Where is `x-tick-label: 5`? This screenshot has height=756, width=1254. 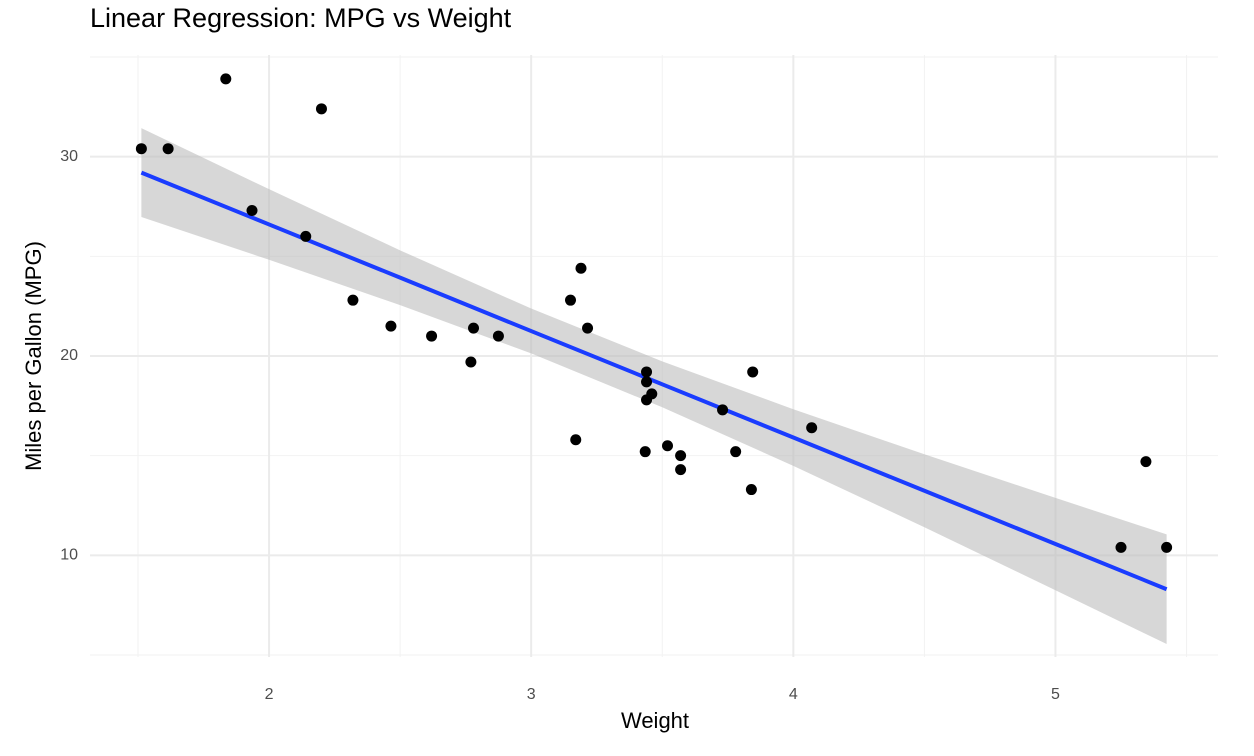 x-tick-label: 5 is located at coordinates (1055, 694).